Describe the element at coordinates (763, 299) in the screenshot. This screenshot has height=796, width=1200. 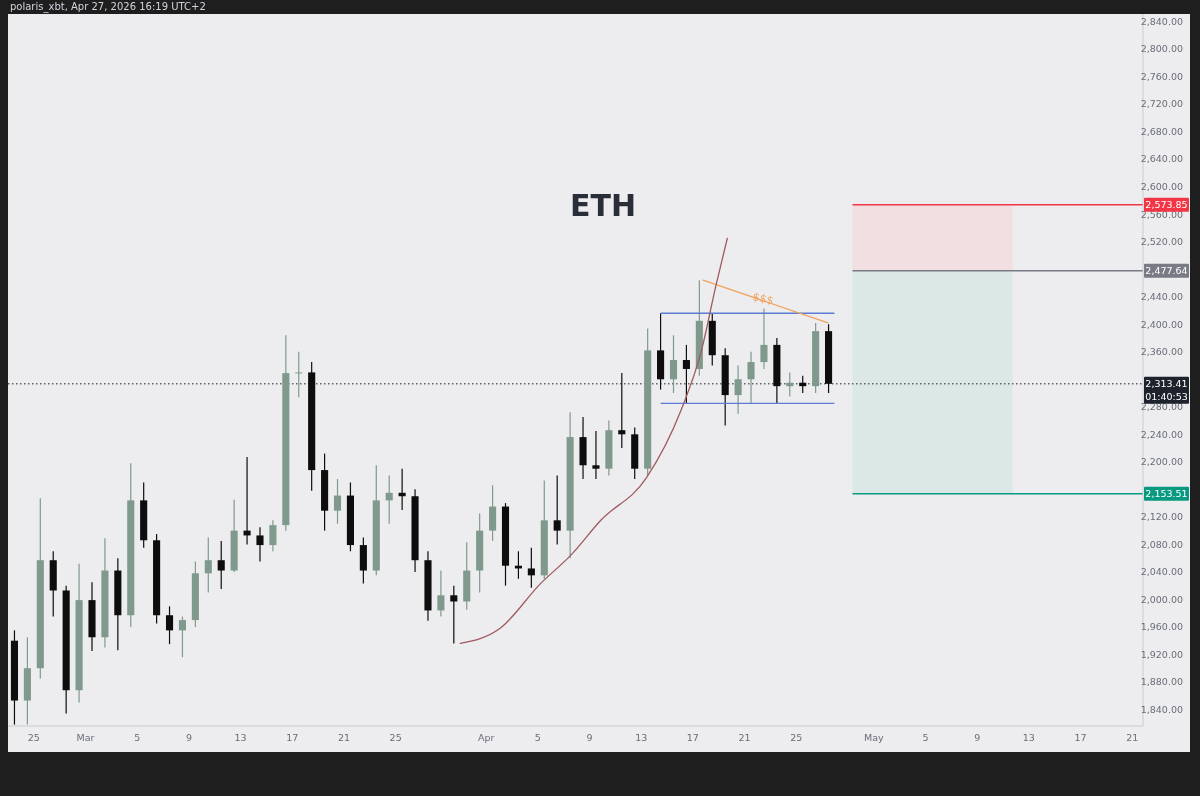
I see `annotation: $$$` at that location.